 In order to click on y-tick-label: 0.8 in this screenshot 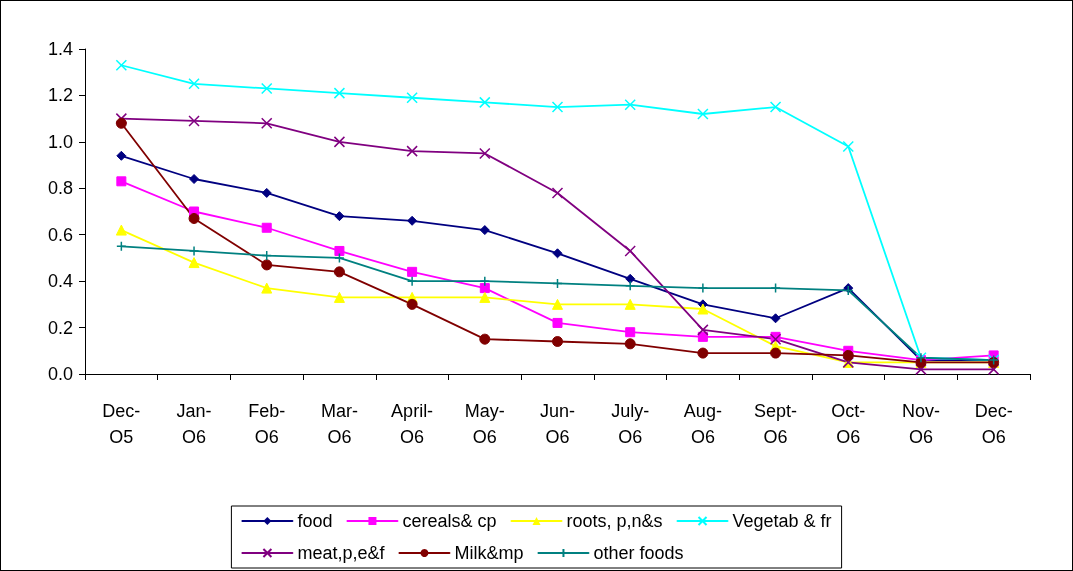, I will do `click(60, 188)`.